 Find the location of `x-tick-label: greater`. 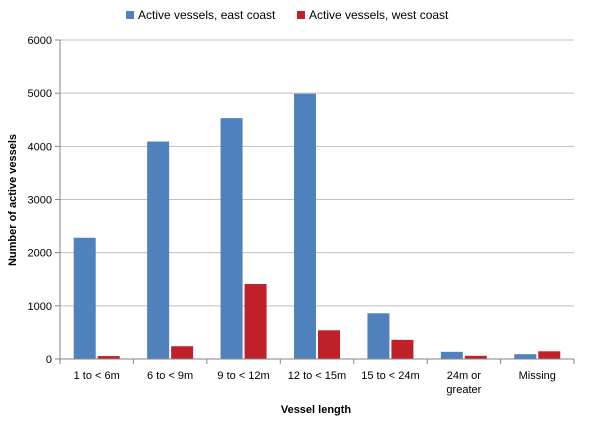

x-tick-label: greater is located at coordinates (463, 390).